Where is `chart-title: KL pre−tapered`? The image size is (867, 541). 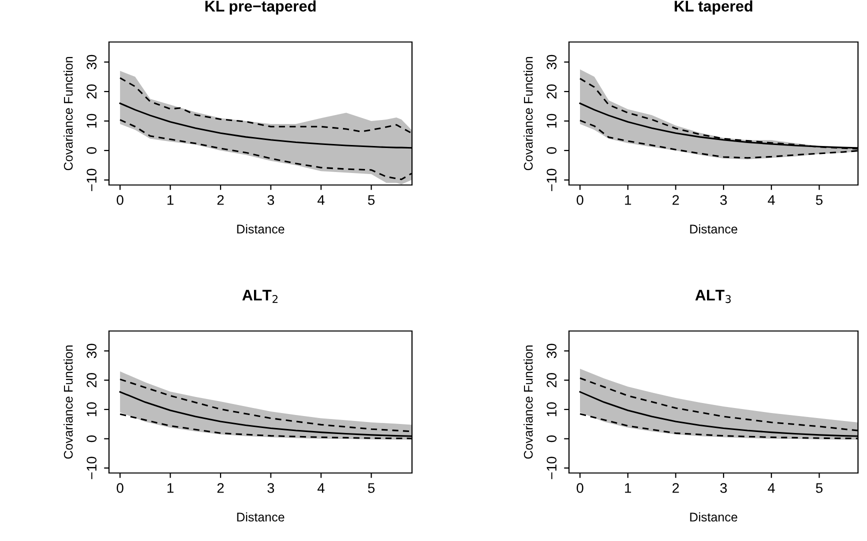
chart-title: KL pre−tapered is located at coordinates (260, 7).